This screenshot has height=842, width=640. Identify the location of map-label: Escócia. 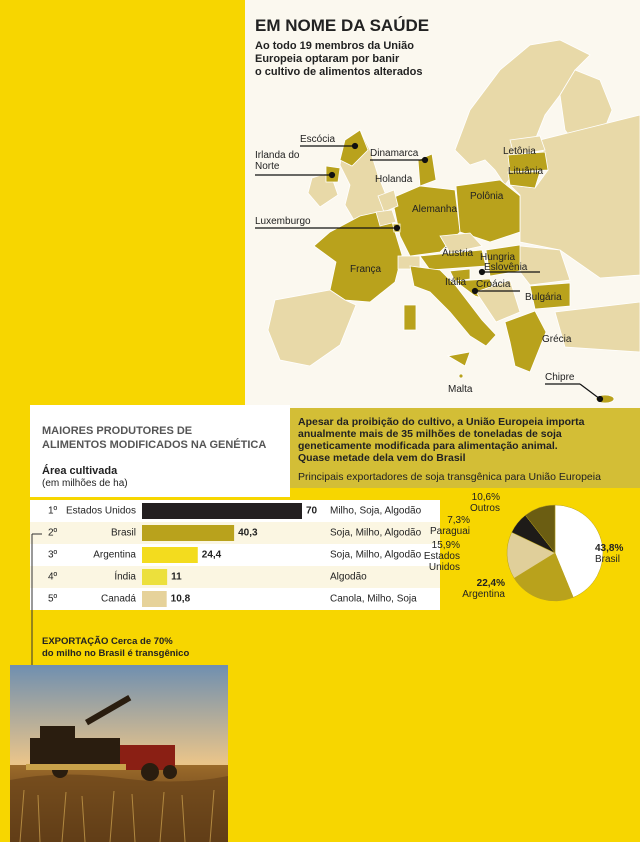
(318, 139).